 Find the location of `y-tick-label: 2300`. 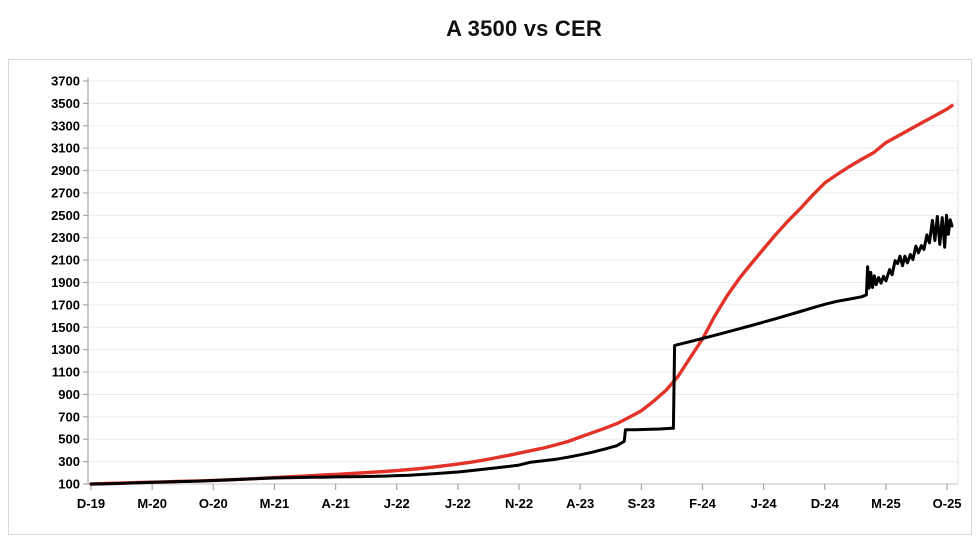

y-tick-label: 2300 is located at coordinates (65, 237).